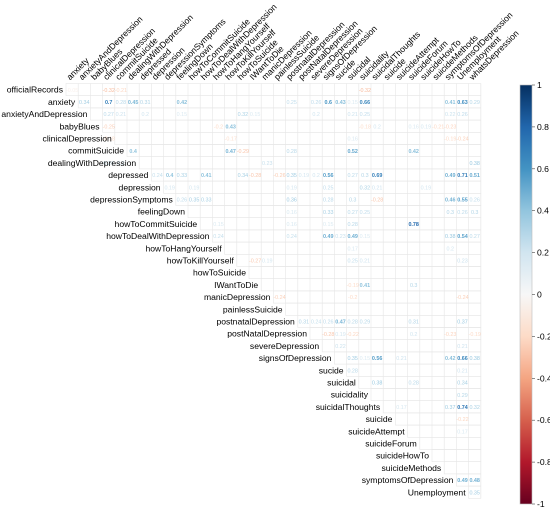 This screenshot has height=511, width=550. Describe the element at coordinates (183, 248) in the screenshot. I see `row-label: howToHangYourself` at that location.